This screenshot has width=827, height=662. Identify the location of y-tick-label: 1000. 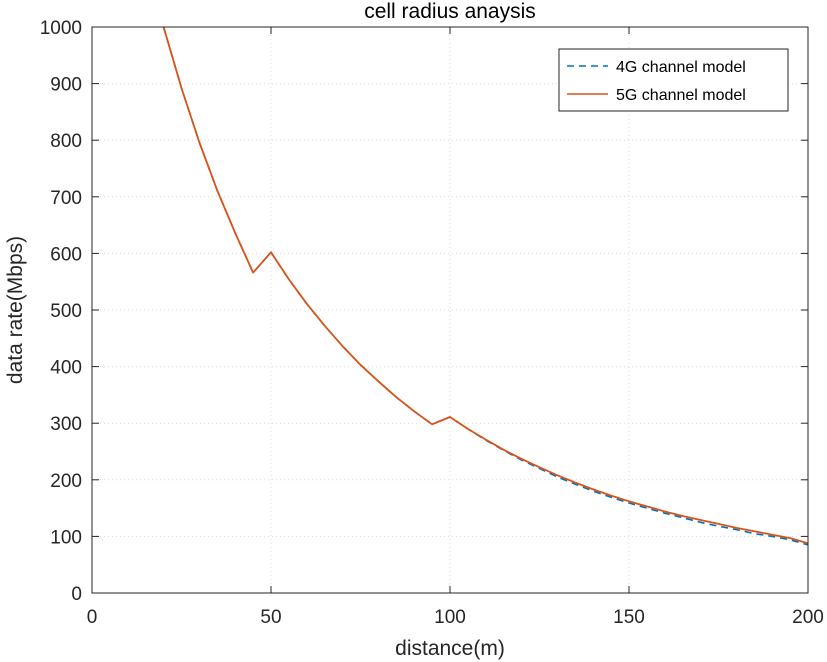
(61, 28).